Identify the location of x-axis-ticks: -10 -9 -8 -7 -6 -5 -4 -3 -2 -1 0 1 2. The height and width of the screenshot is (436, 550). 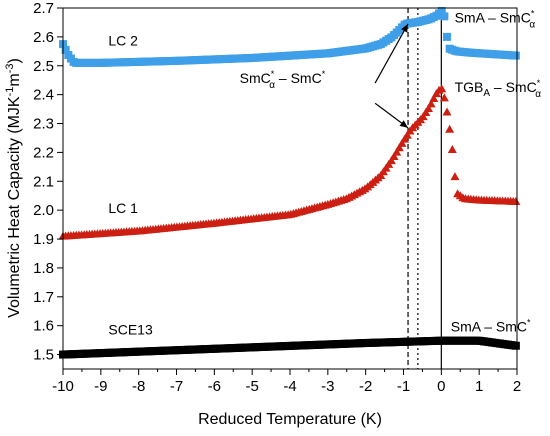
(286, 382).